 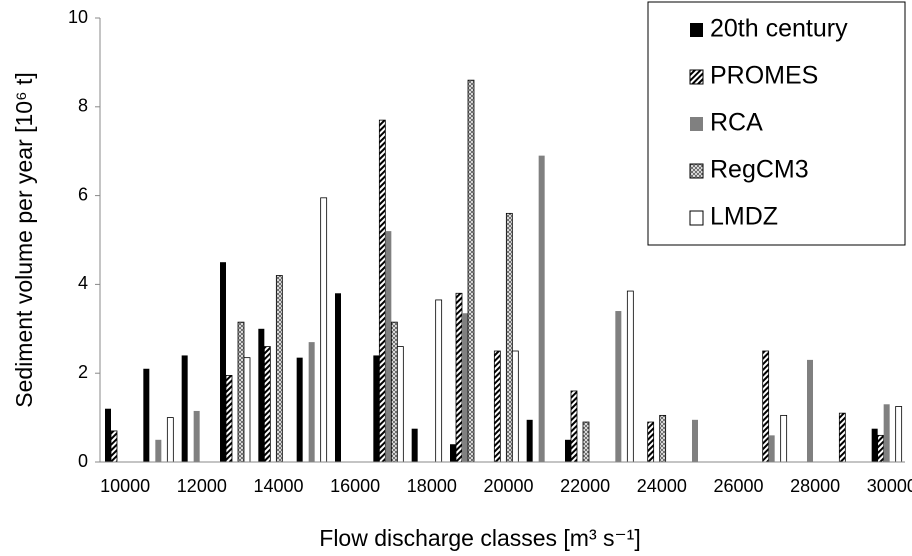 I want to click on y-tick-label: 0, so click(x=83, y=461).